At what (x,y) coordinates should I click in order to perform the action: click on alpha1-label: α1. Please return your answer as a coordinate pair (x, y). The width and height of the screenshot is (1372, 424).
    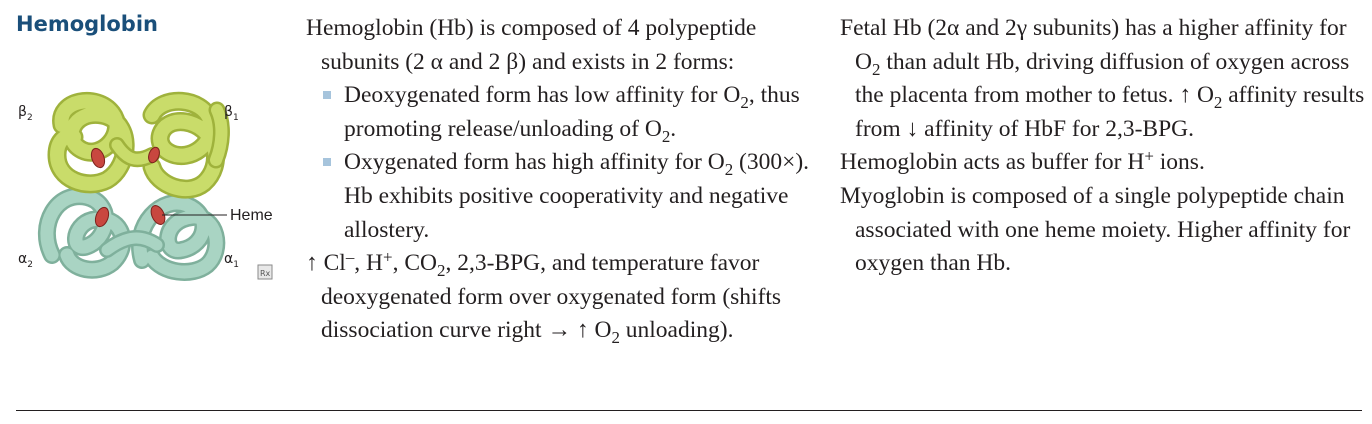
    Looking at the image, I should click on (231, 260).